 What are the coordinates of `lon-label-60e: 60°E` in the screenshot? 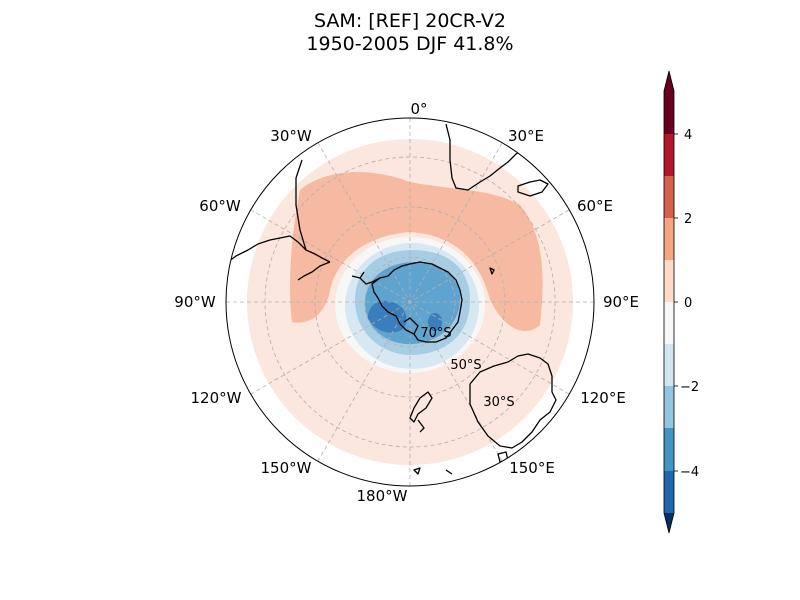 It's located at (595, 206).